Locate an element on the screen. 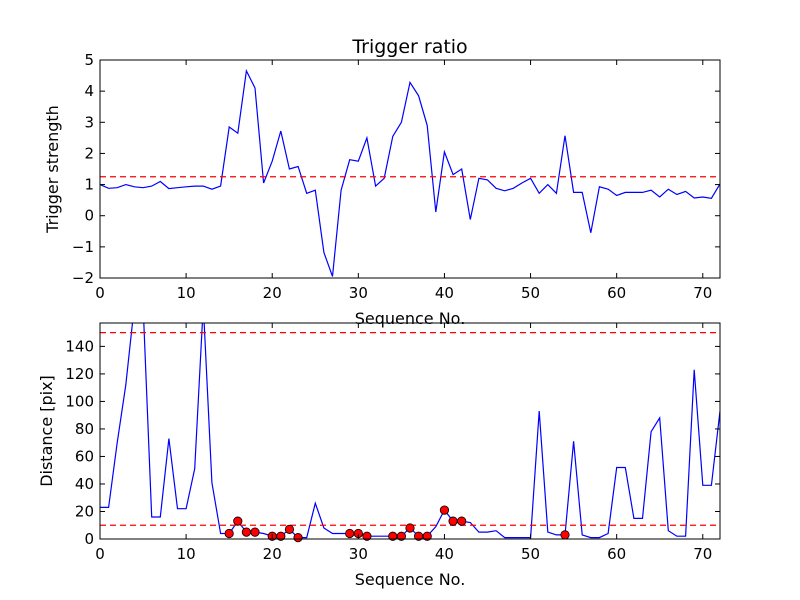  y-axis-label: Trigger strength is located at coordinates (52, 169).